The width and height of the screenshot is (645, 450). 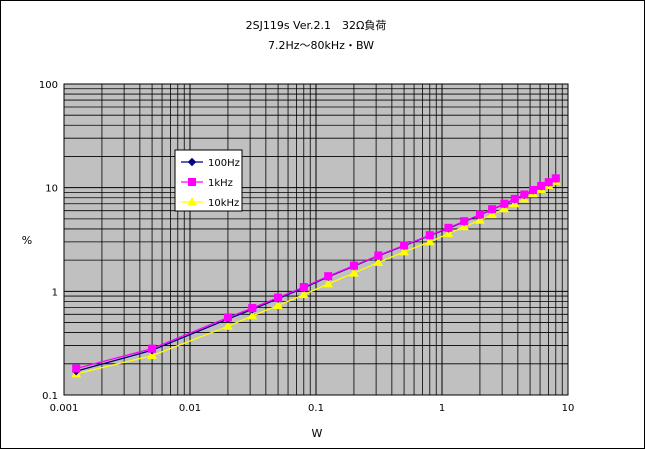 What do you see at coordinates (316, 408) in the screenshot?
I see `x-tick-label: 0.1` at bounding box center [316, 408].